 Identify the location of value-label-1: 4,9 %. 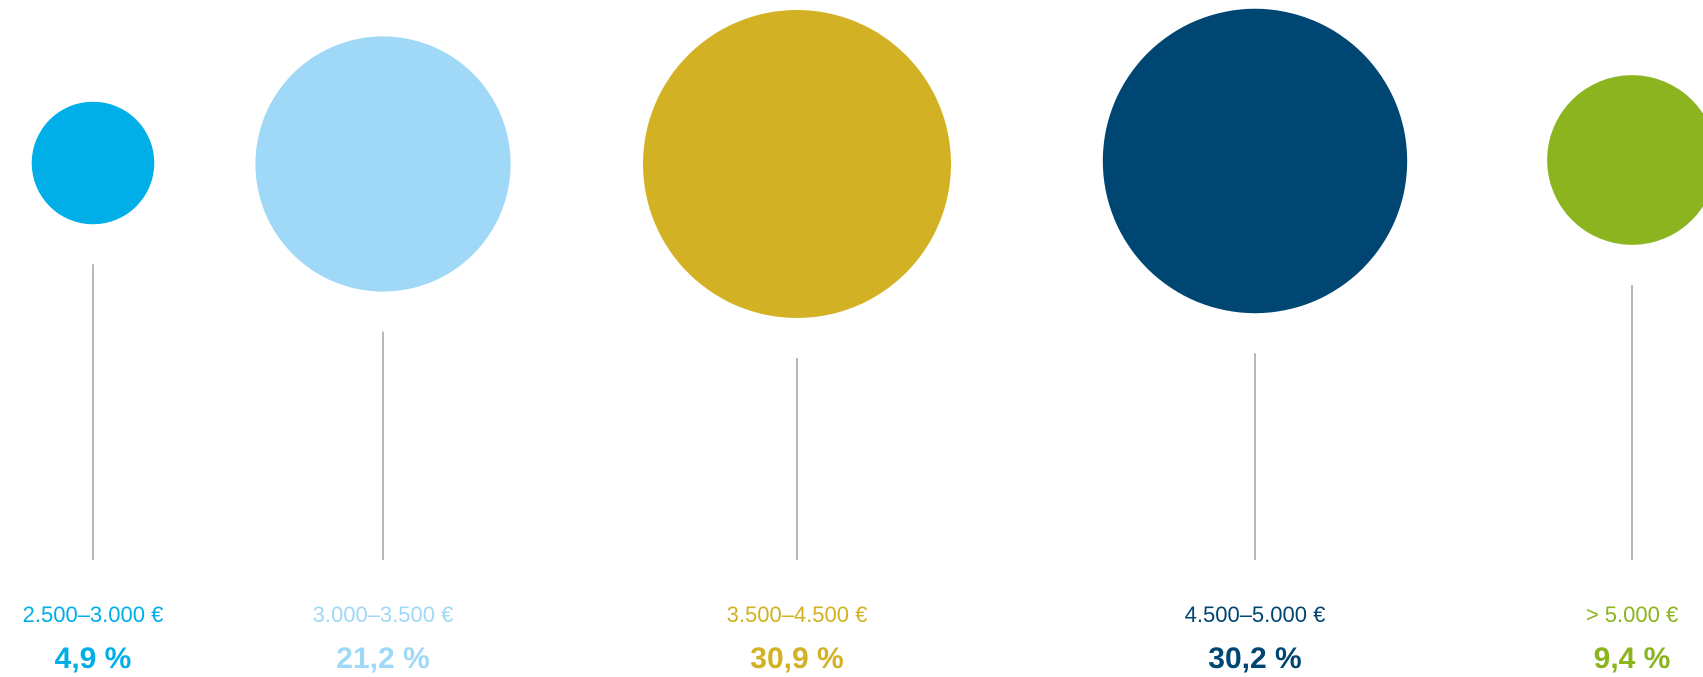
(93, 658).